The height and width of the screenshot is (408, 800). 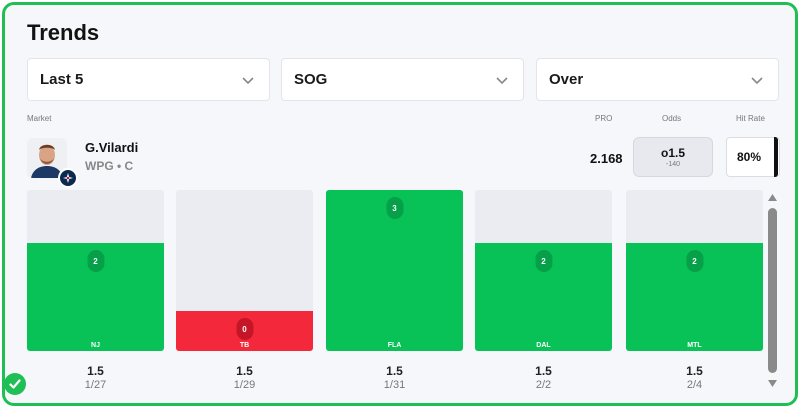 I want to click on scrollbar-thumb, so click(x=772, y=290).